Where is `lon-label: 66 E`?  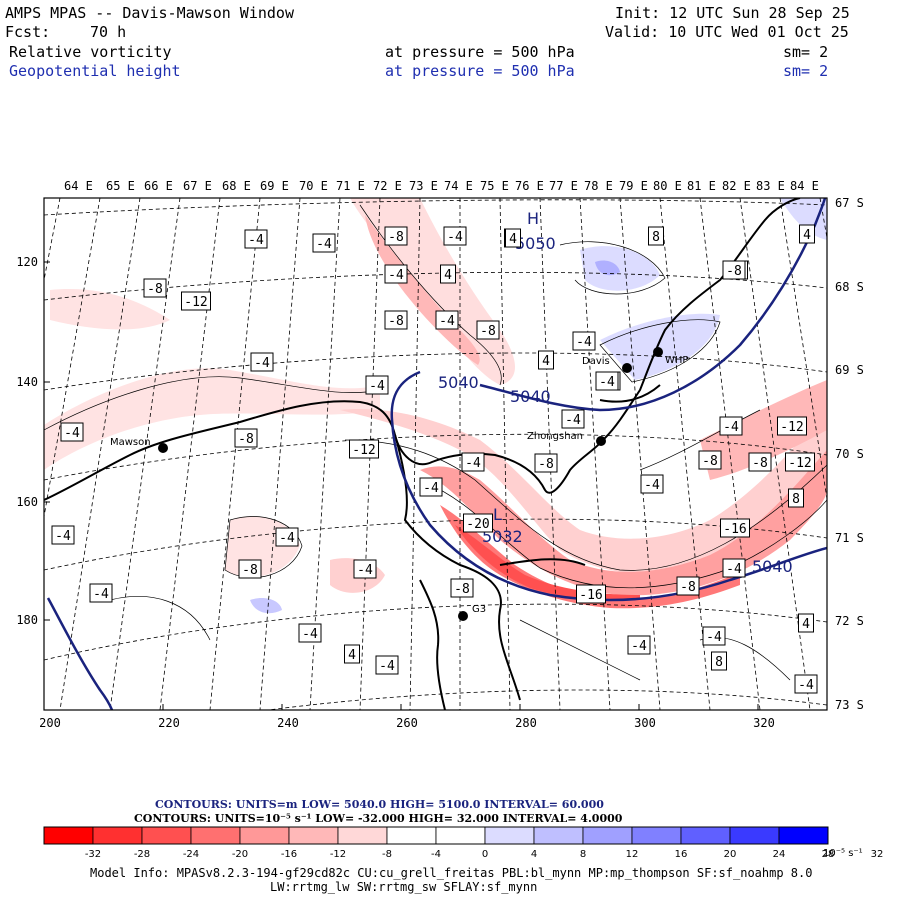
lon-label: 66 E is located at coordinates (158, 186).